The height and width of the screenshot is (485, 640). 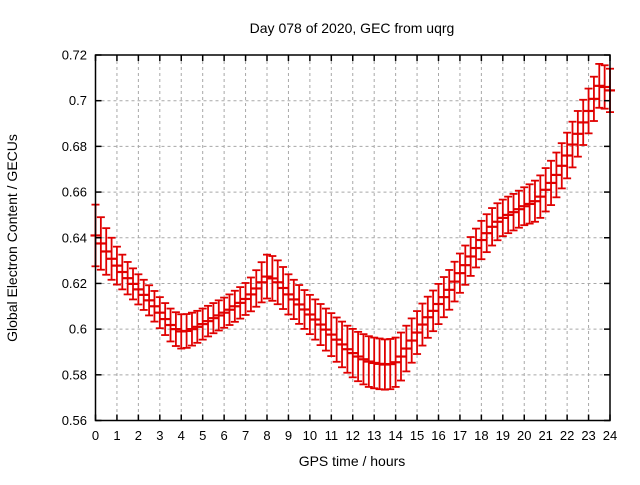 I want to click on x-tick-label: 13, so click(x=374, y=435).